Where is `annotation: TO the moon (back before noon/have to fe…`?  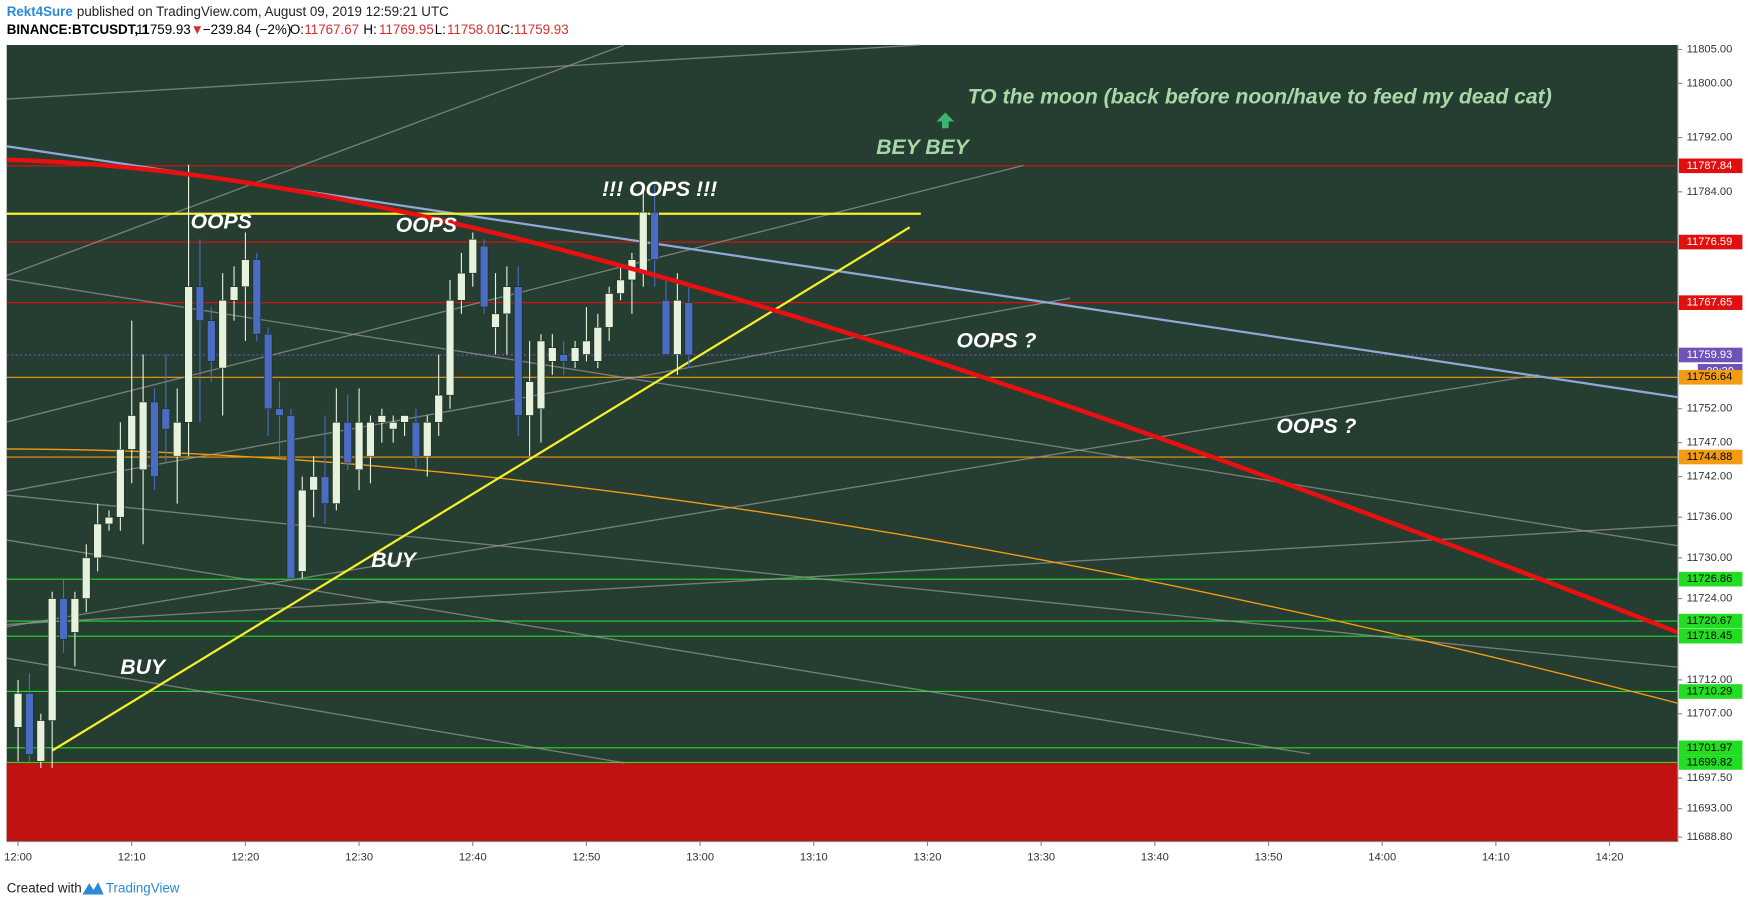 annotation: TO the moon (back before noon/have to fe… is located at coordinates (1260, 96).